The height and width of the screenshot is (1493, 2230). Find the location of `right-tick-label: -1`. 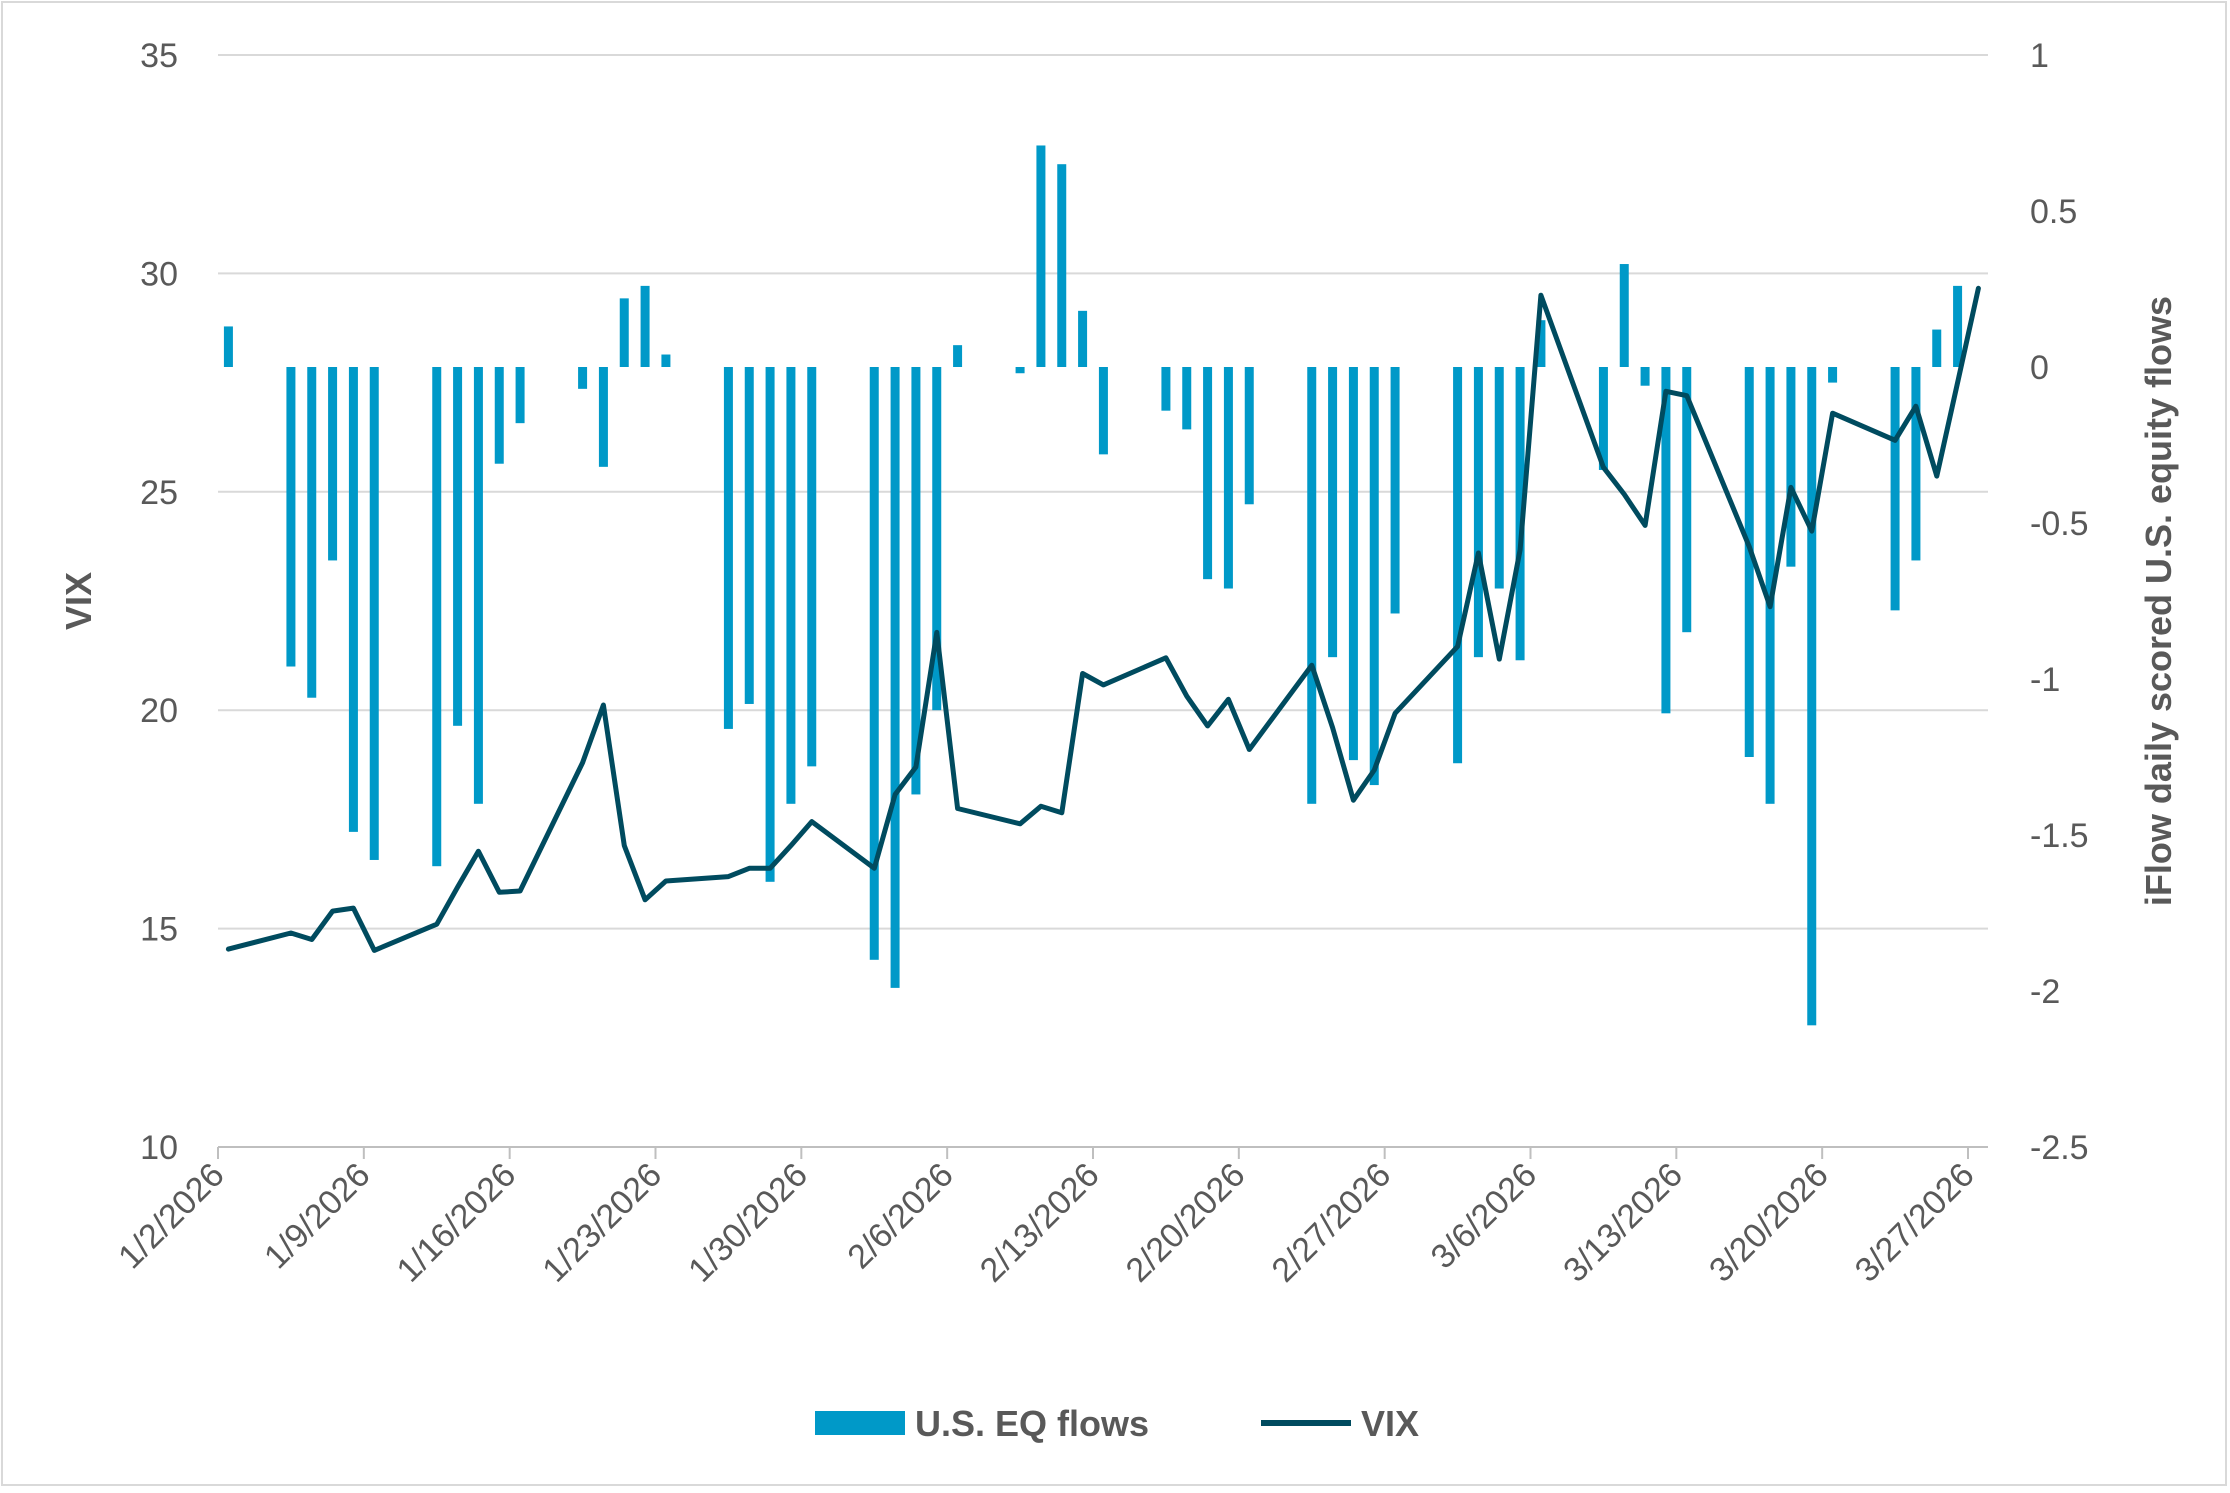

right-tick-label: -1 is located at coordinates (2045, 680).